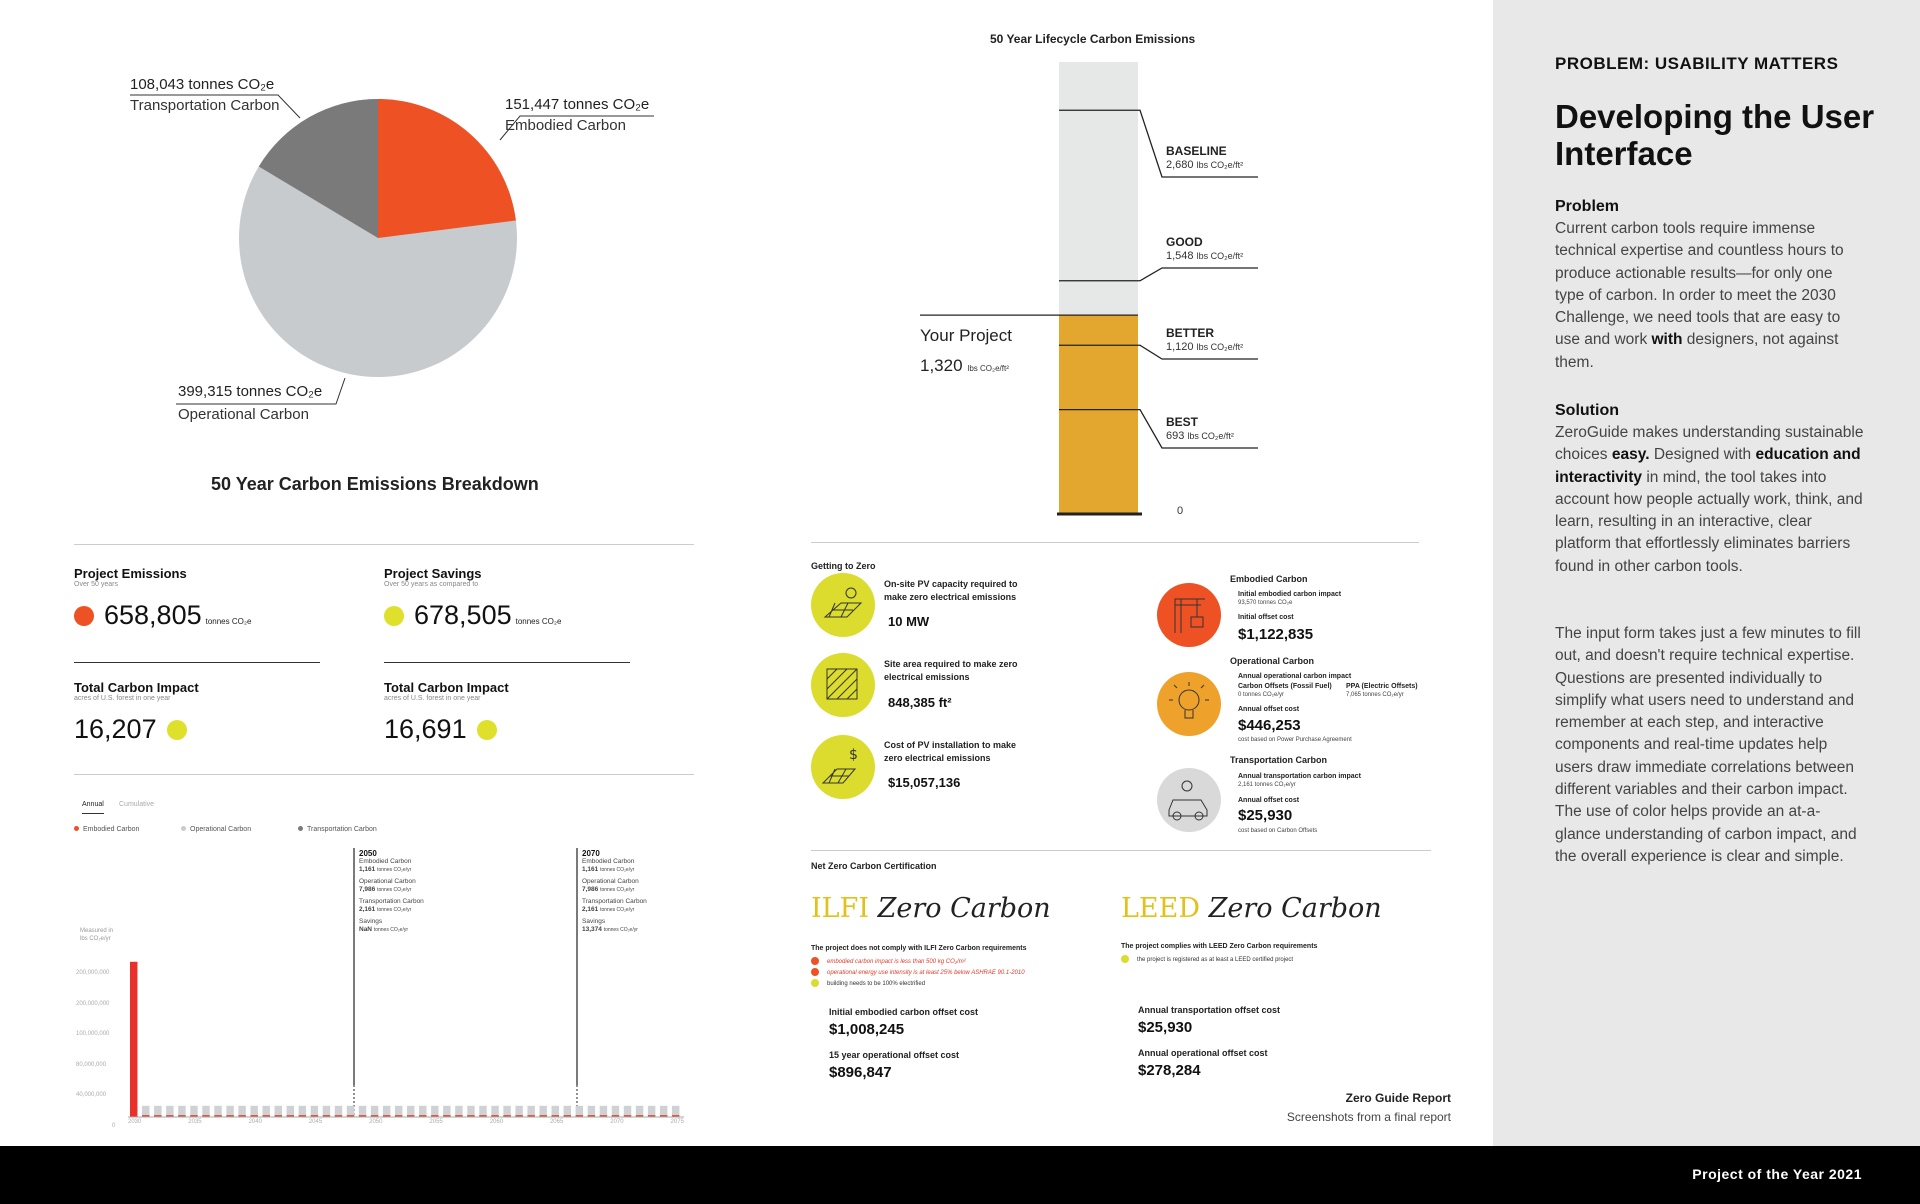 The image size is (1920, 1204). Describe the element at coordinates (1276, 634) in the screenshot. I see `embodied-cost-value: $1,122,835` at that location.